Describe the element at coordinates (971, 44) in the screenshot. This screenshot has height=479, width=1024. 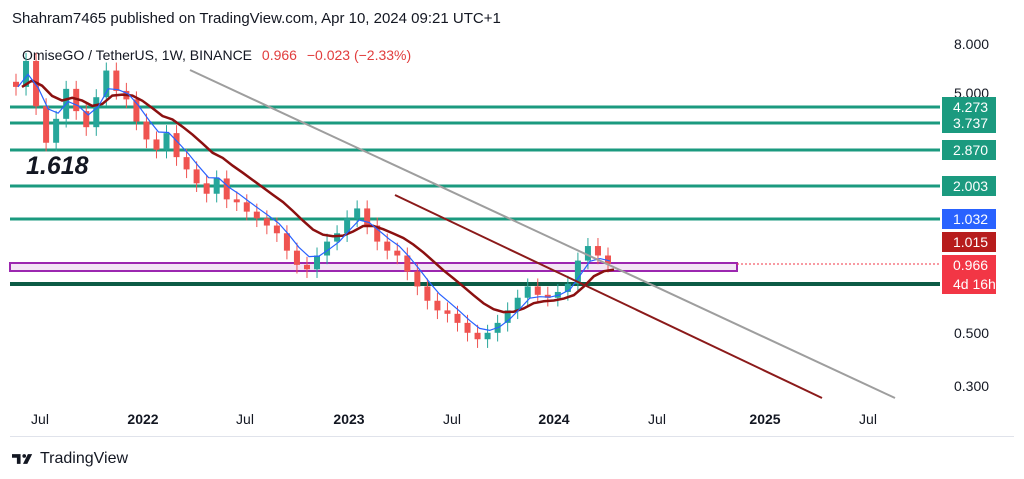
I see `y-tick-label: 8.000` at that location.